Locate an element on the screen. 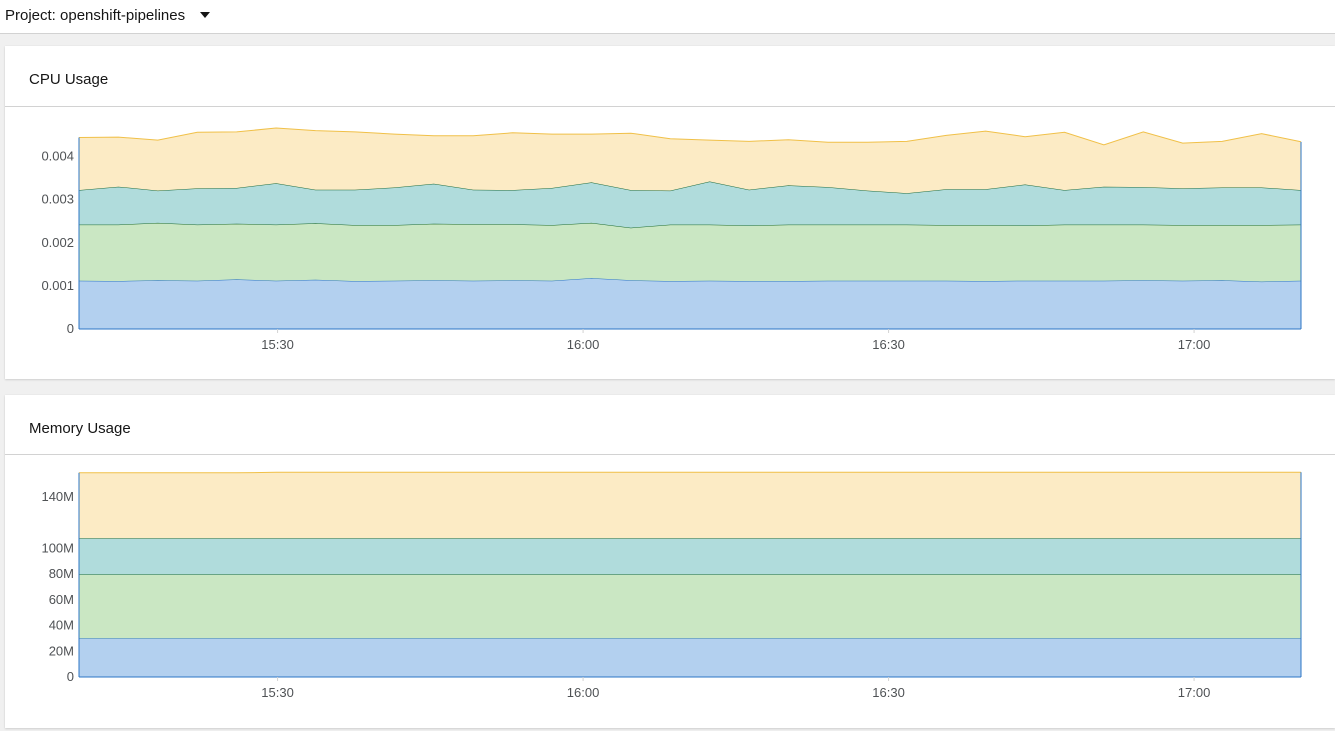 This screenshot has height=731, width=1335. memory-usage-title: Memory Usage is located at coordinates (80, 428).